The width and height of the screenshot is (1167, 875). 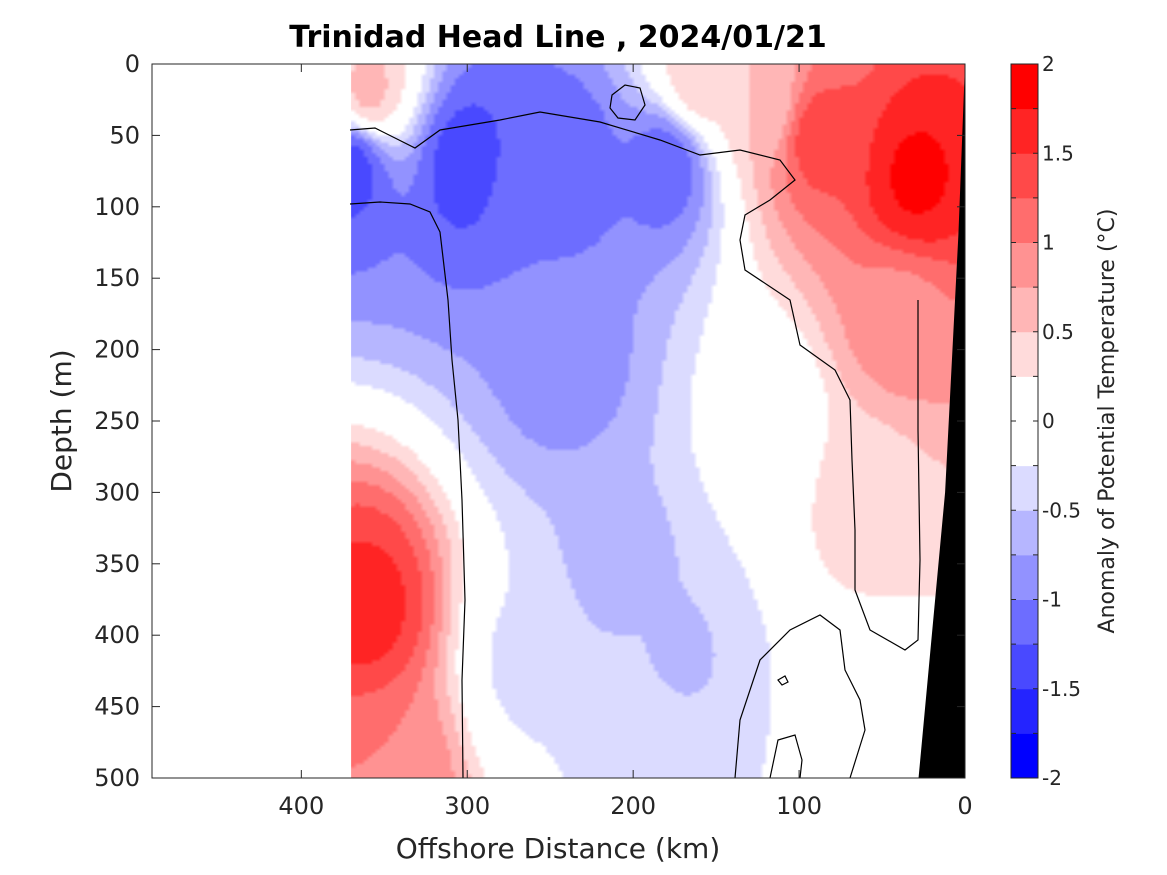 I want to click on x-axis-label: Offshore Distance (km), so click(x=558, y=848).